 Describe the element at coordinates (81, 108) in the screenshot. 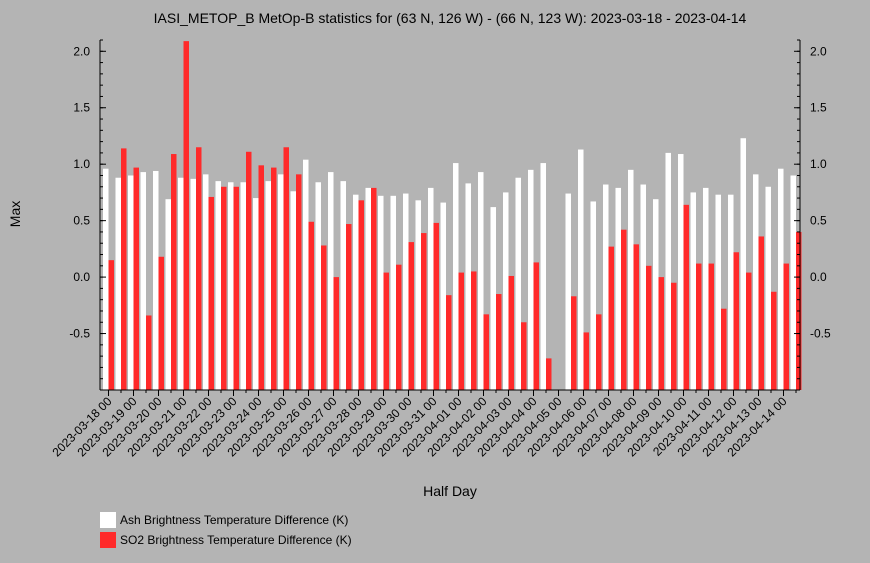

I see `y-tick-label-left: 1.5` at that location.